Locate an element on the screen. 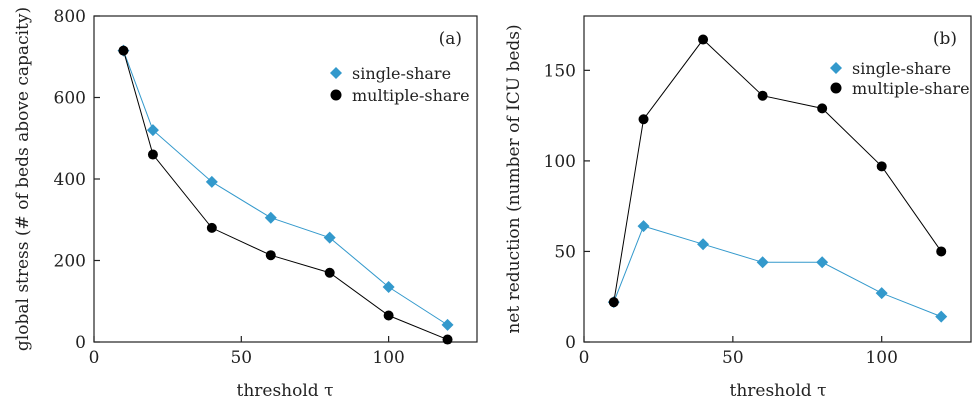 This screenshot has width=974, height=402. panel-b-tag: (b) is located at coordinates (945, 39).